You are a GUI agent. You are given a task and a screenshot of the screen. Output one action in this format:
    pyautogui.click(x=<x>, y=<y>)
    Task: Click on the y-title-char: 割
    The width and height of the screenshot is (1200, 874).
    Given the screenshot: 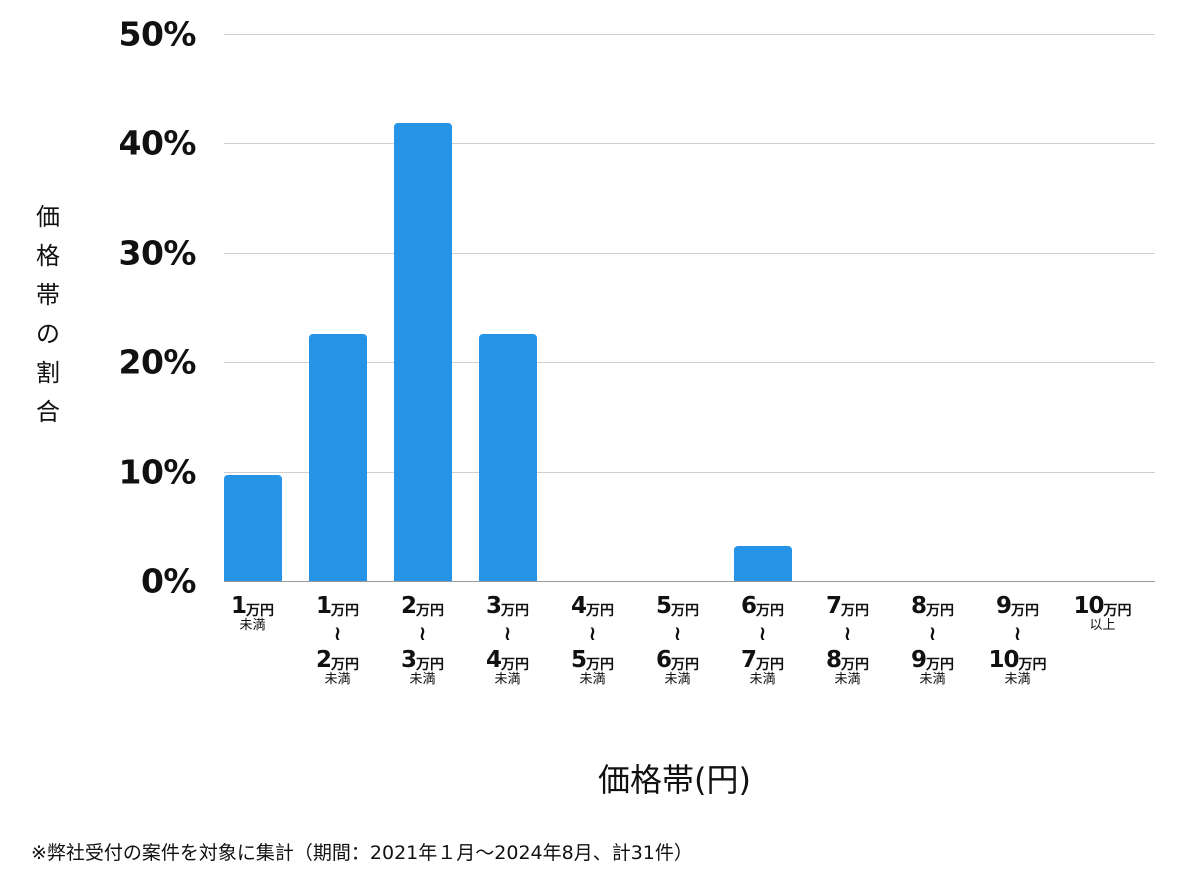 What is the action you would take?
    pyautogui.click(x=48, y=373)
    